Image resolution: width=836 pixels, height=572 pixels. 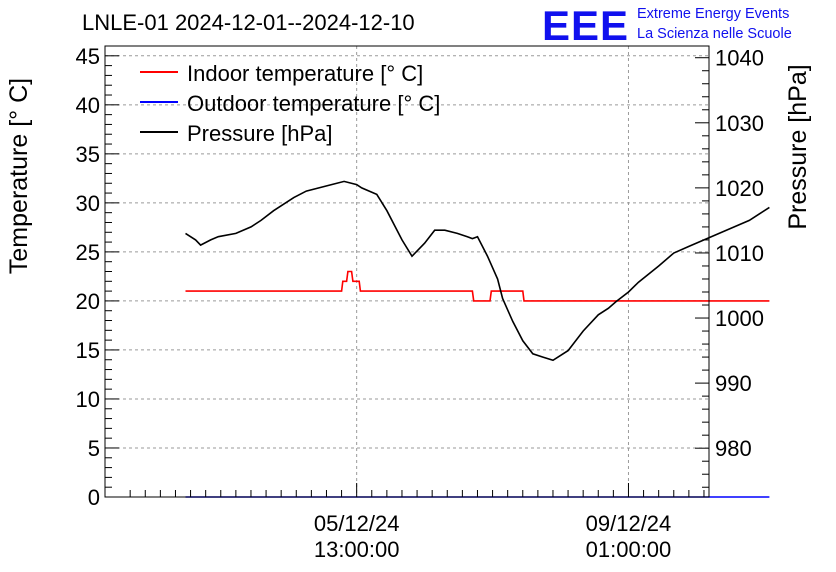 What do you see at coordinates (88, 350) in the screenshot?
I see `y-left-tick-label: 15` at bounding box center [88, 350].